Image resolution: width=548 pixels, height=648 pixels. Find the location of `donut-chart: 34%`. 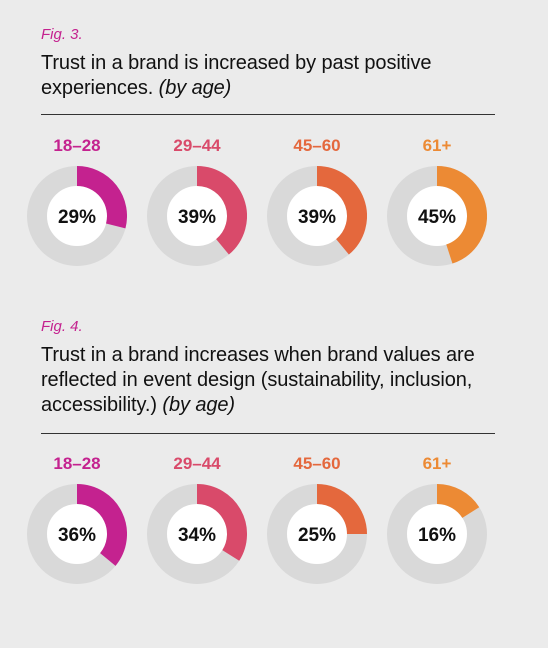

donut-chart: 34% is located at coordinates (197, 534).